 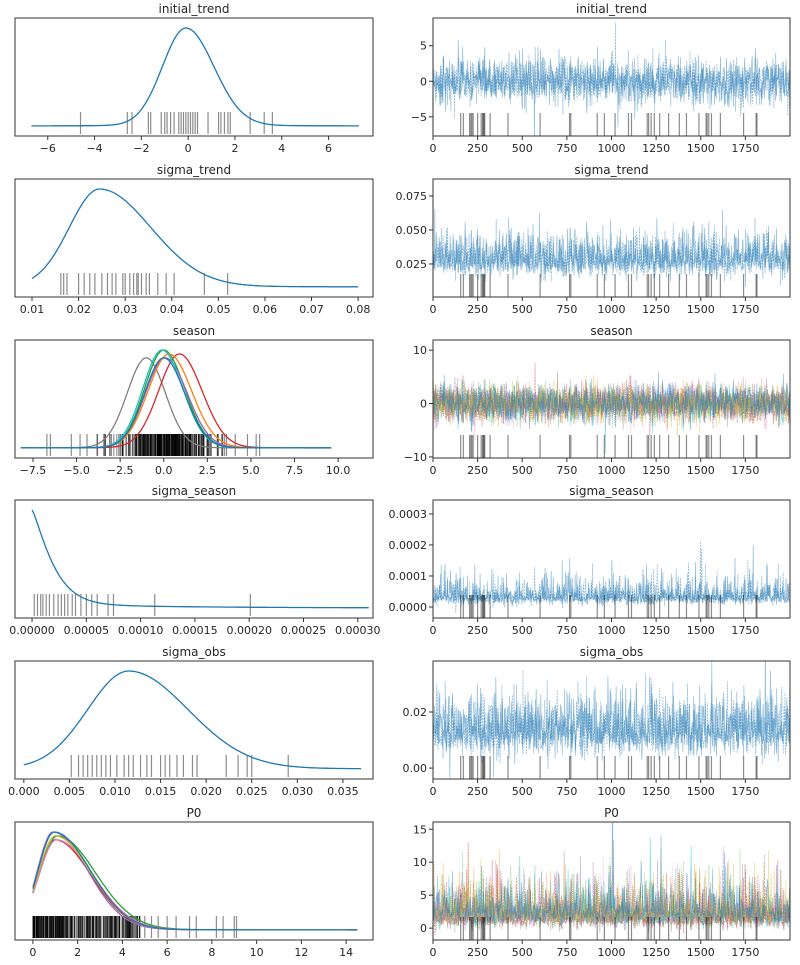 I want to click on x-tick-label: 0.020, so click(x=206, y=791).